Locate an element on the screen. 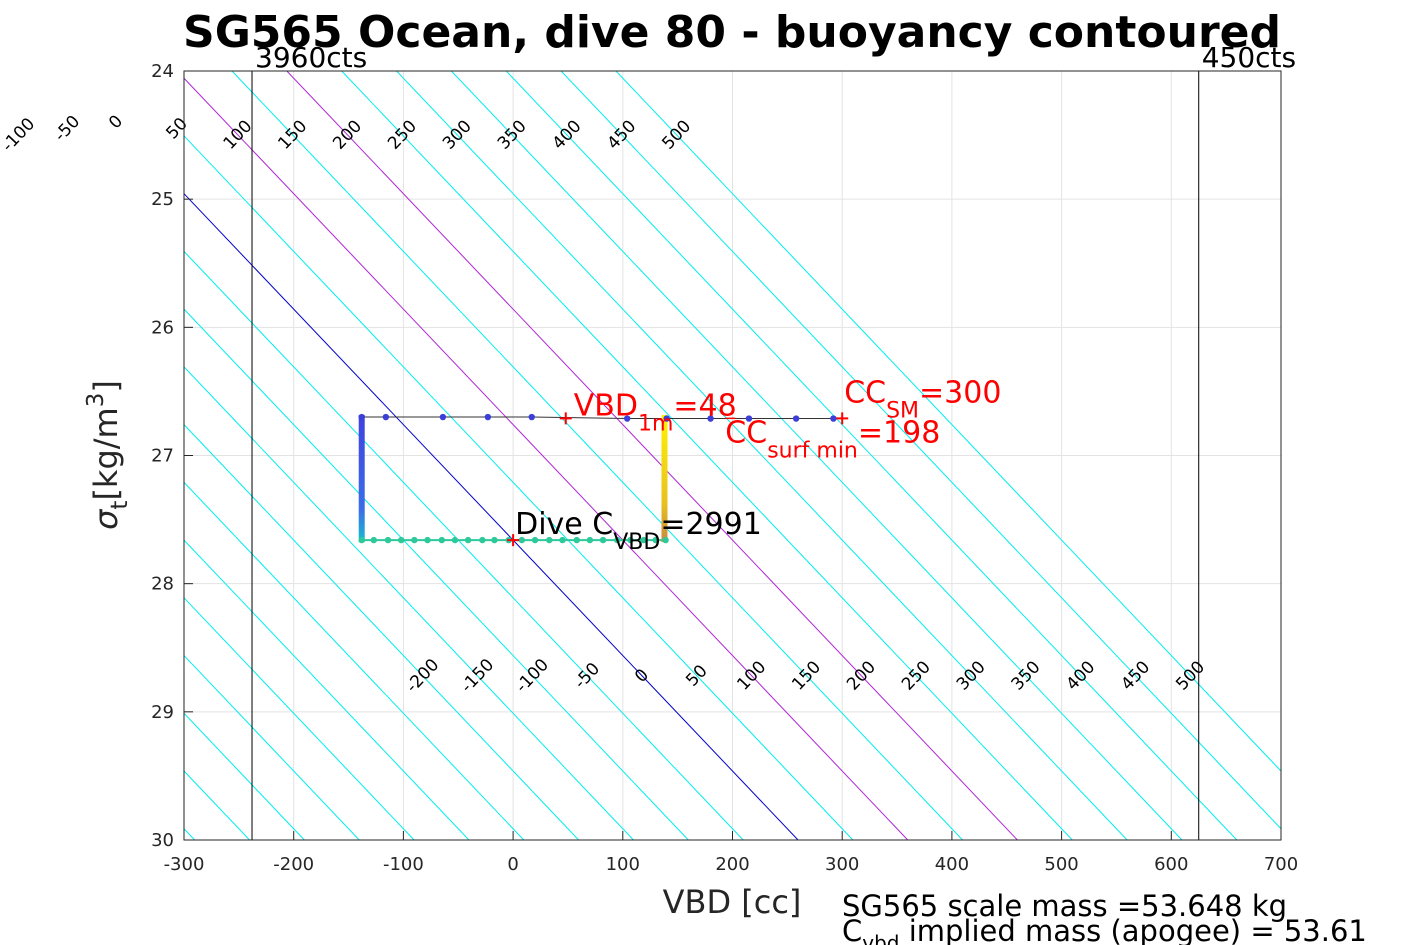  vbd-1m-label-sub: 1m is located at coordinates (655, 423).